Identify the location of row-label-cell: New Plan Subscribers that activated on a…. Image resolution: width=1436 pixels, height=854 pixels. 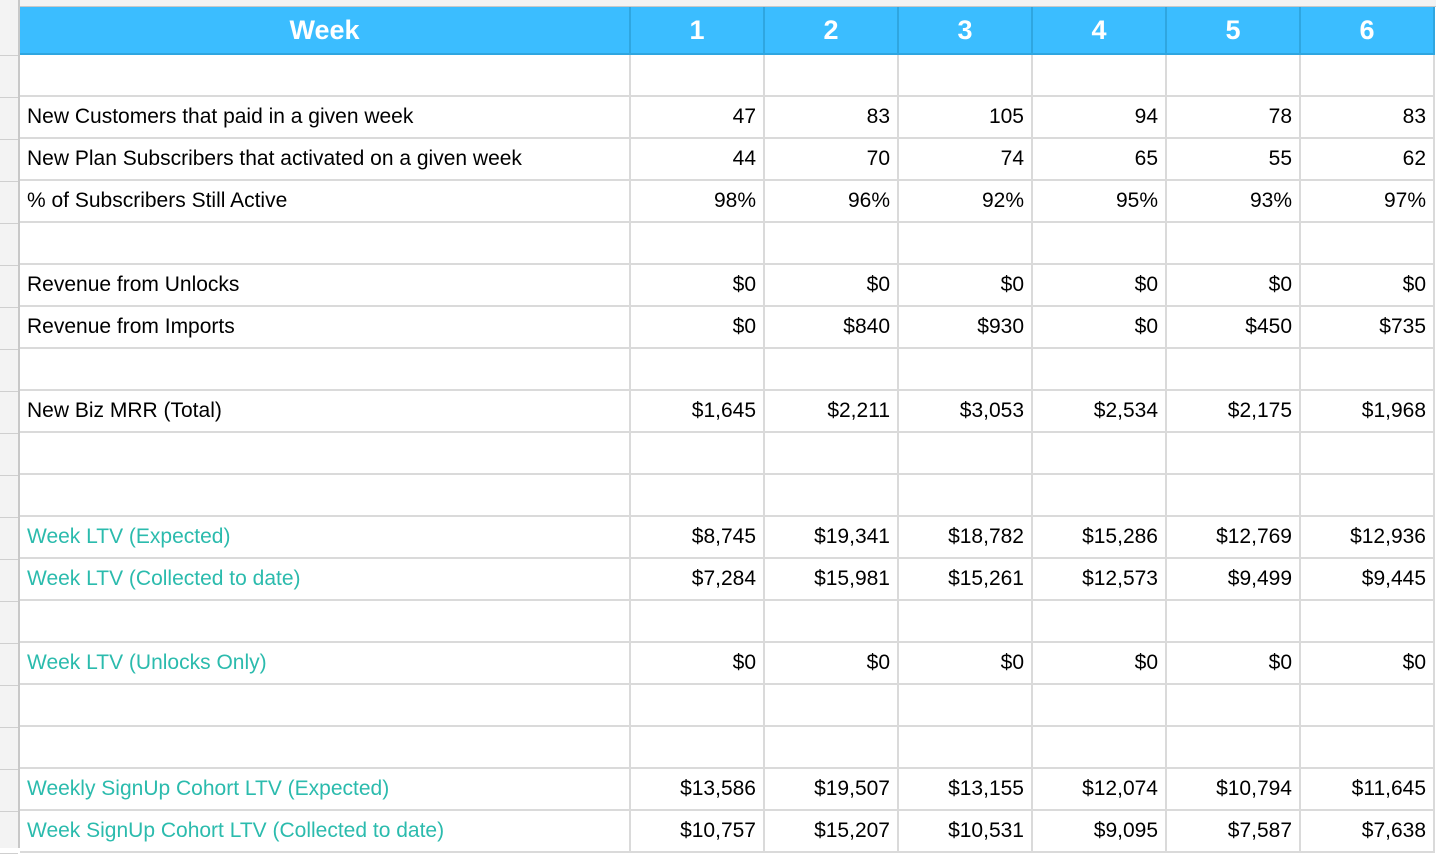
(325, 159).